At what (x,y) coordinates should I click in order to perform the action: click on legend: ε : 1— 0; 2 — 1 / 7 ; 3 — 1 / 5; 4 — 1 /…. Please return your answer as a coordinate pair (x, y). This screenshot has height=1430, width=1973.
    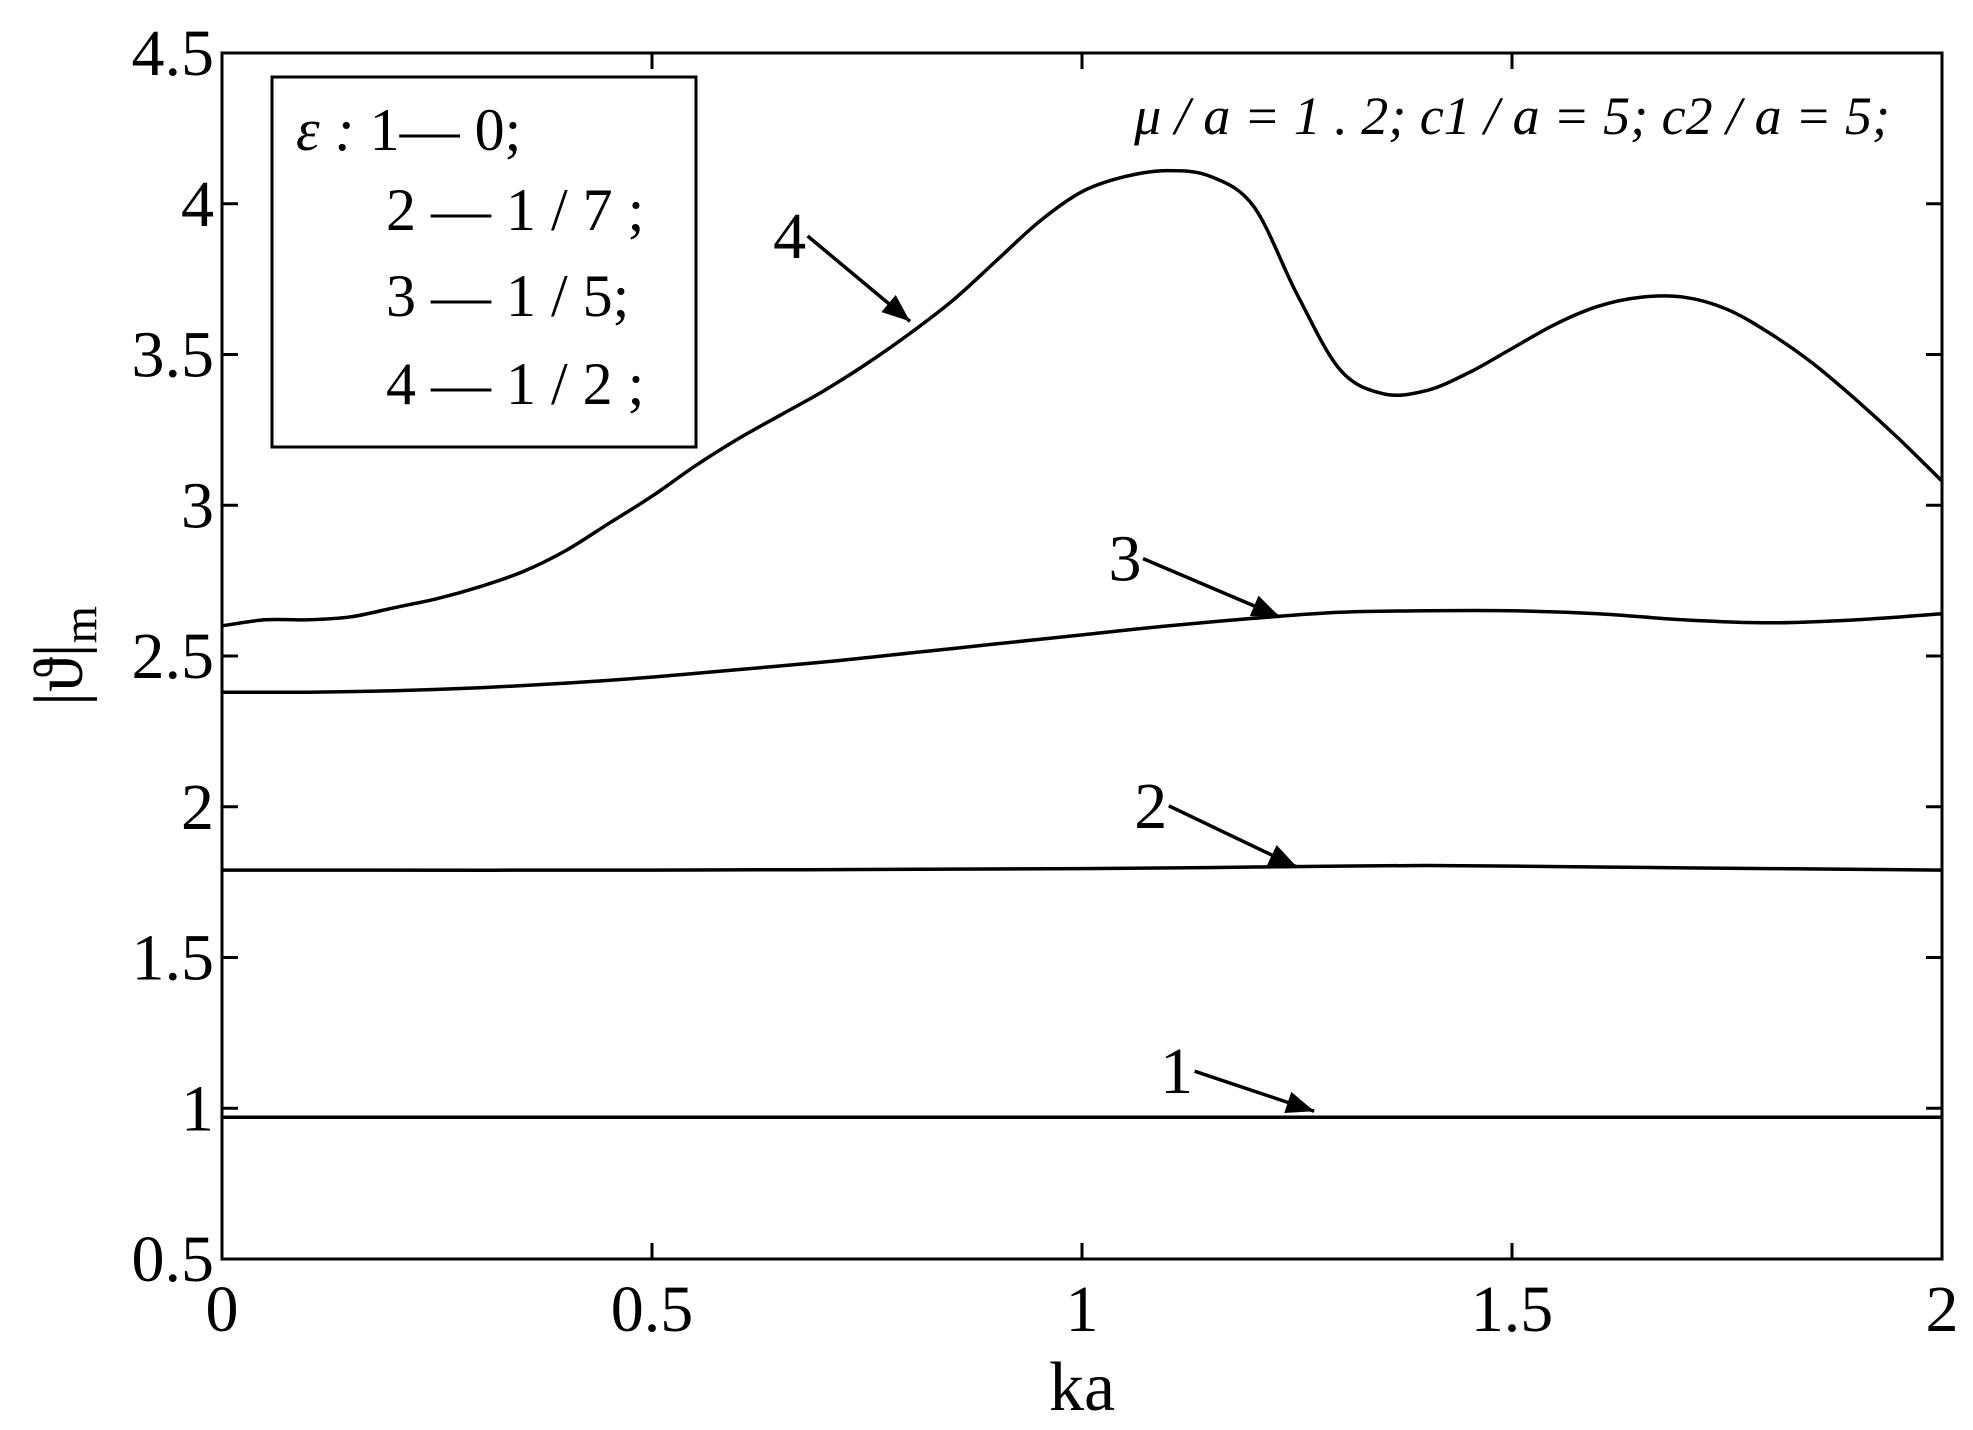
    Looking at the image, I should click on (484, 262).